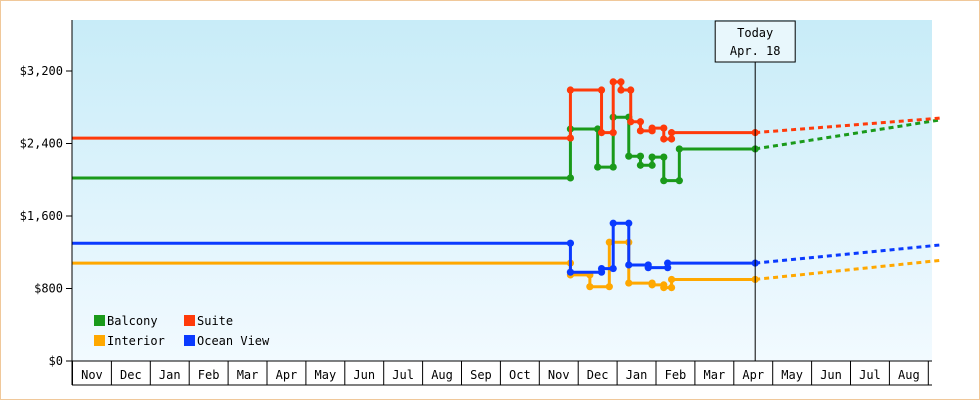 The width and height of the screenshot is (980, 403). I want to click on legend-swatch-interior, so click(99, 340).